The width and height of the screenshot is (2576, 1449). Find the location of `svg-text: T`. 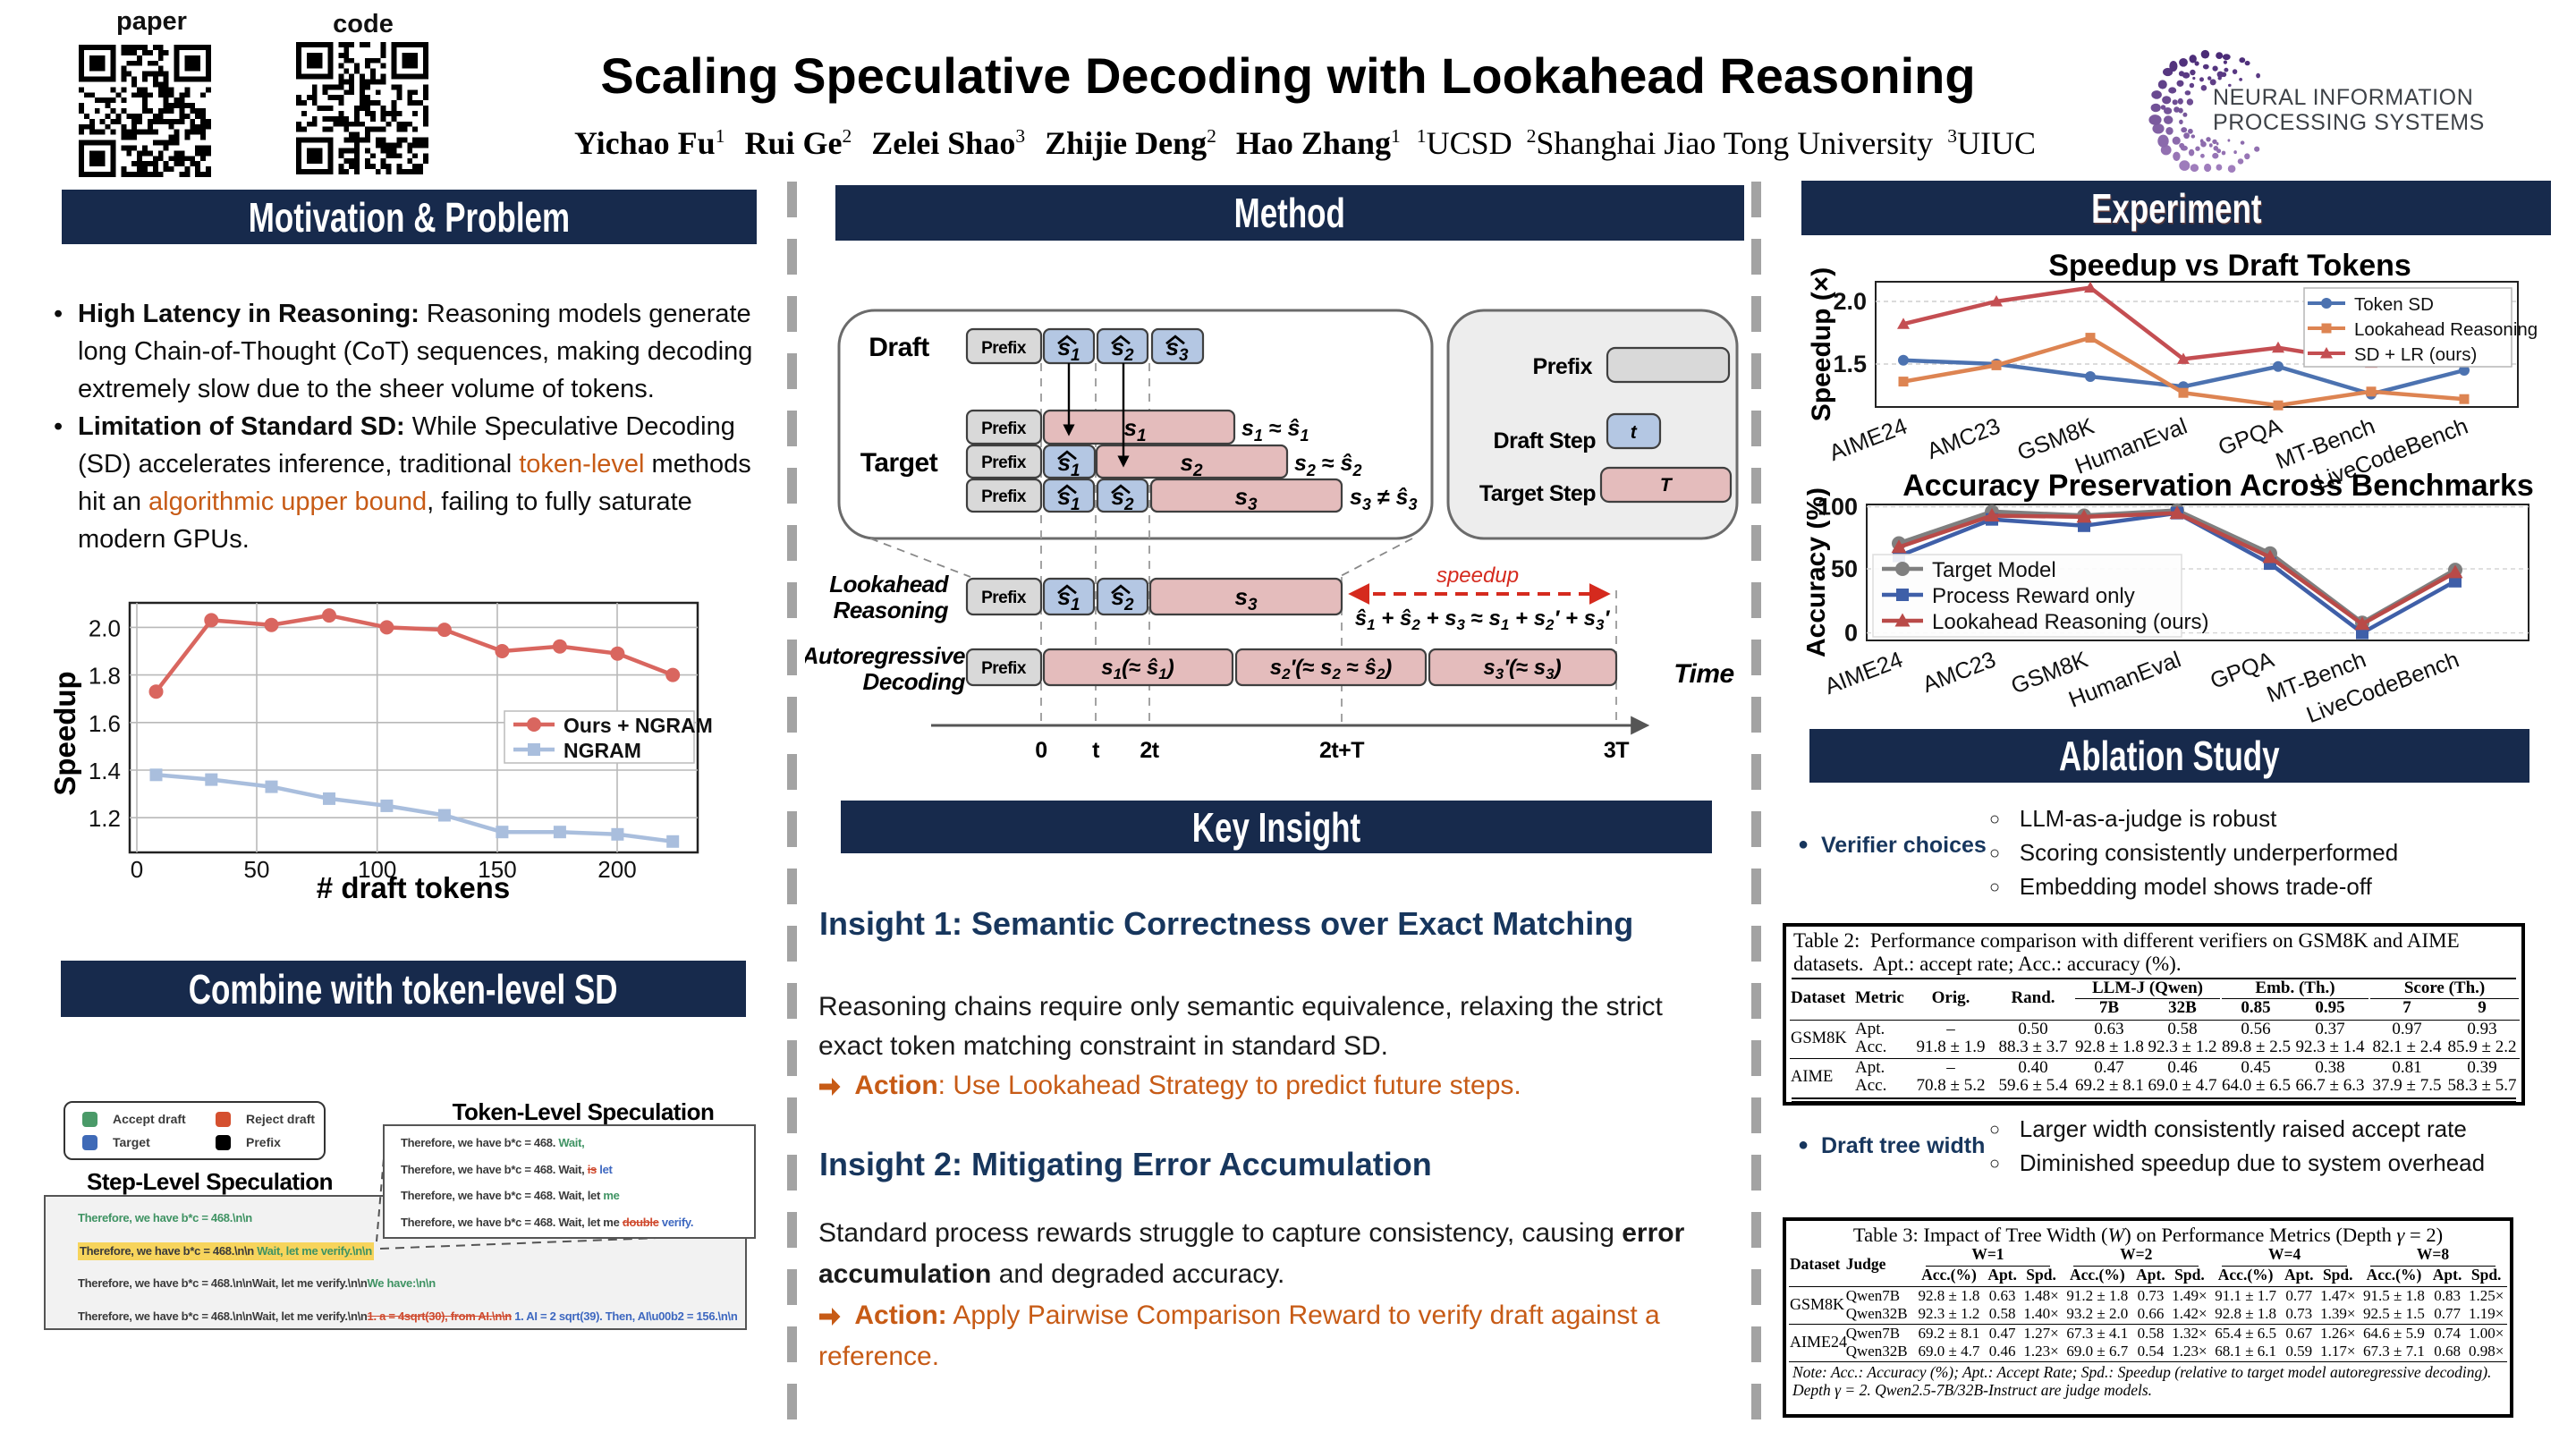

svg-text: T is located at coordinates (1667, 485).